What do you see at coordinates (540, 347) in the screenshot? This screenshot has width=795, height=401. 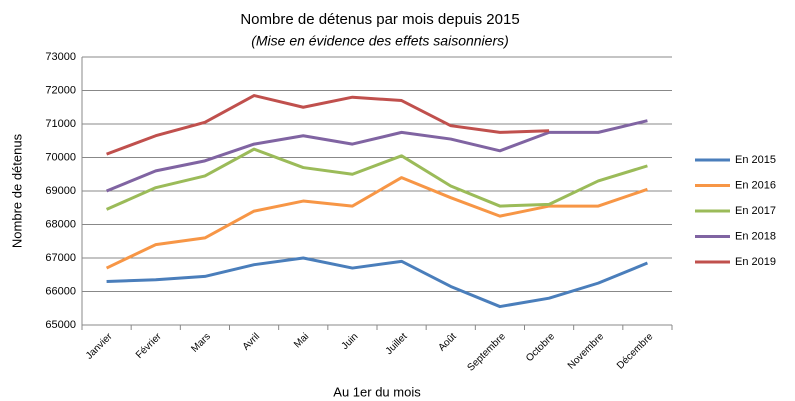 I see `x-tick-label: Octobre` at bounding box center [540, 347].